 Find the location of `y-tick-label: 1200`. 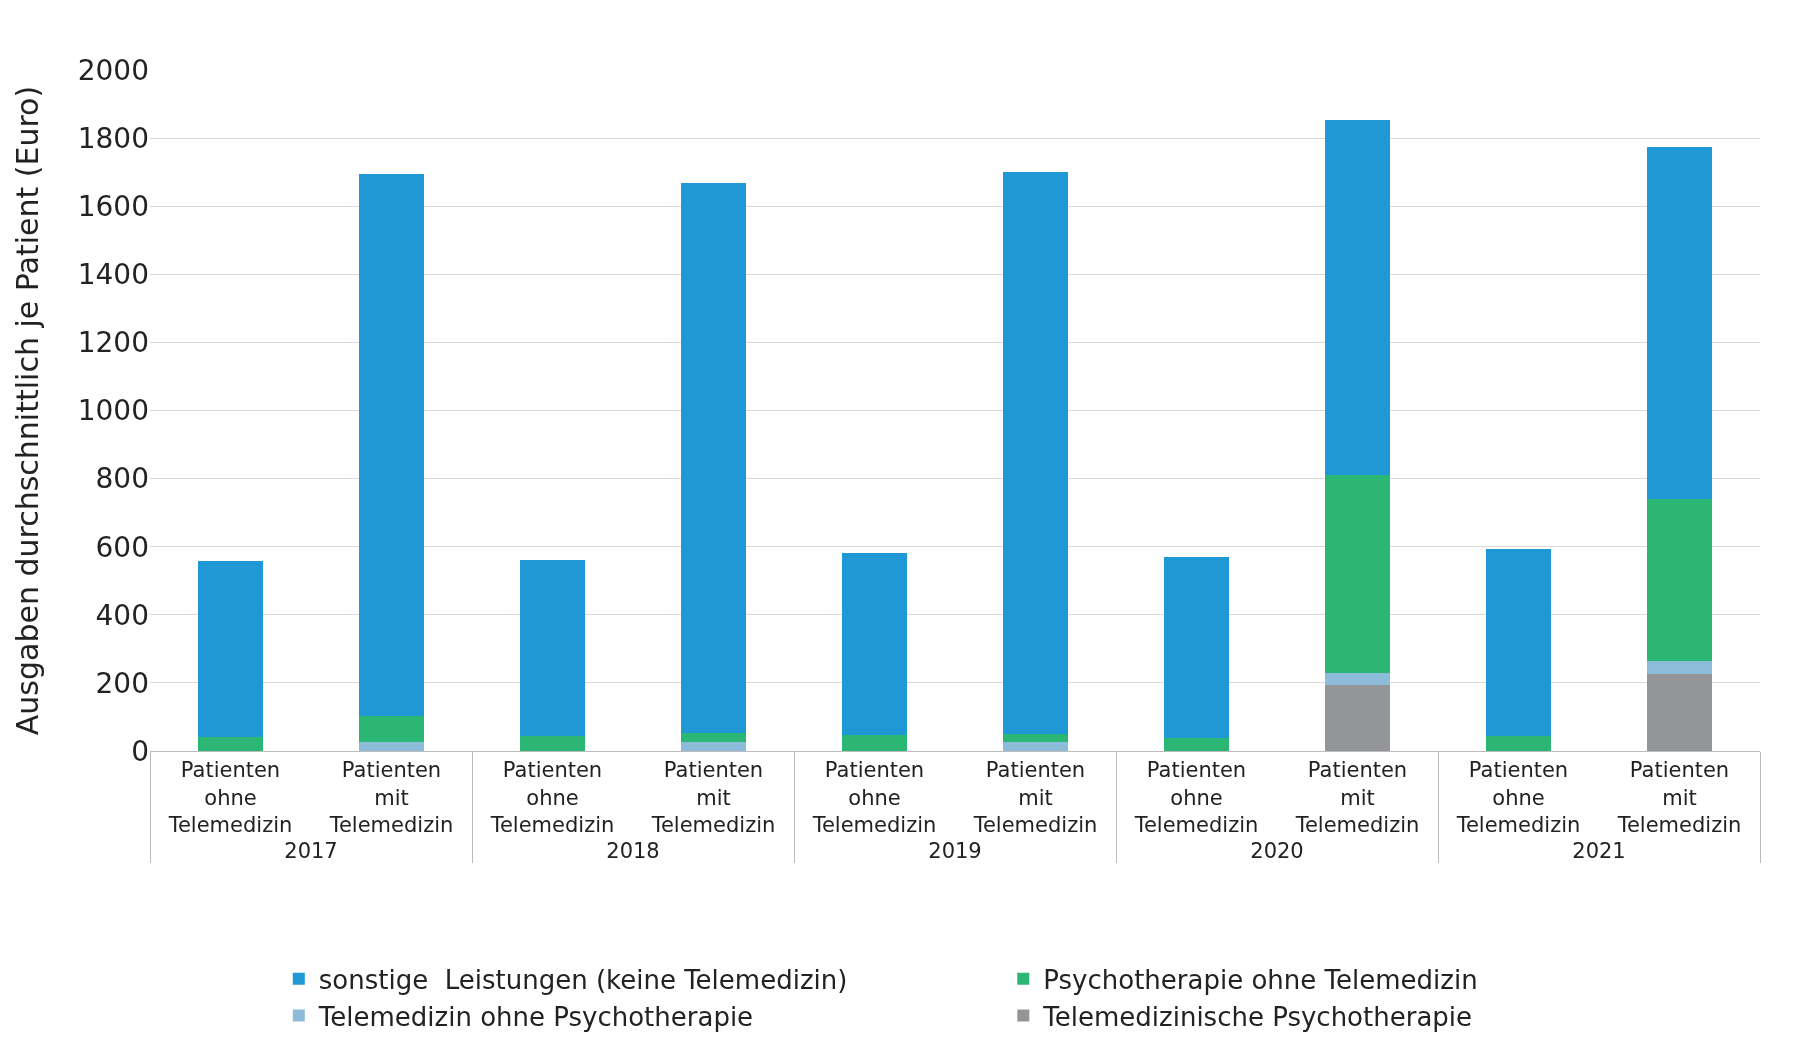

y-tick-label: 1200 is located at coordinates (113, 343).